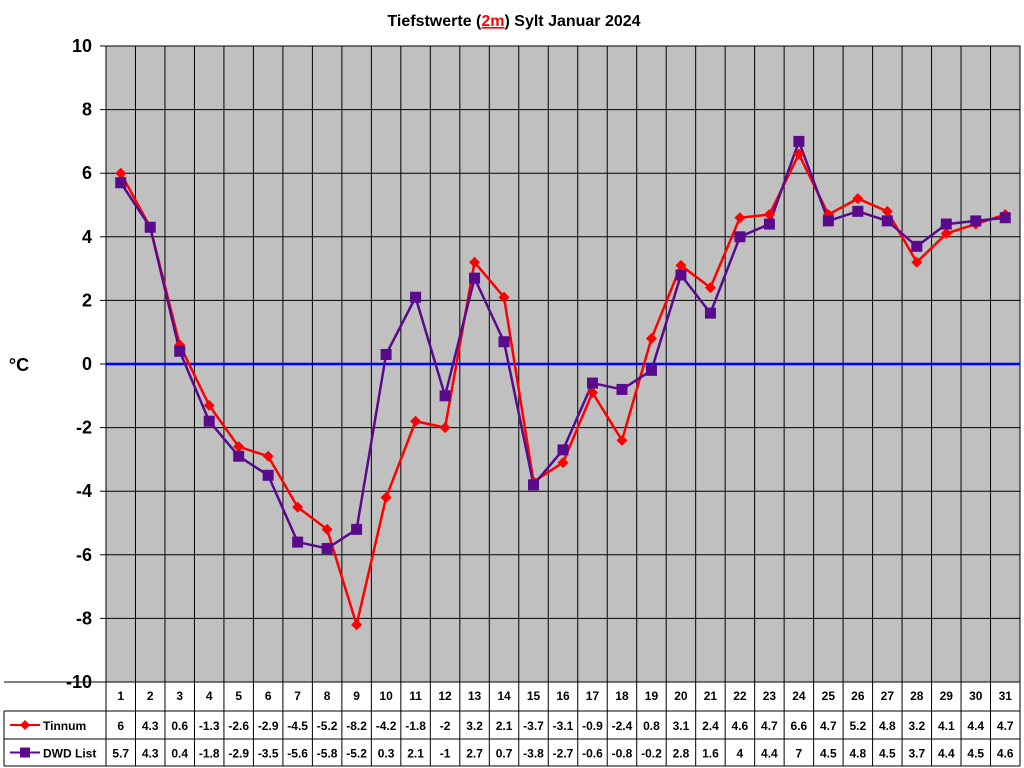 The height and width of the screenshot is (768, 1024). Describe the element at coordinates (268, 726) in the screenshot. I see `data-label: -2.9` at that location.